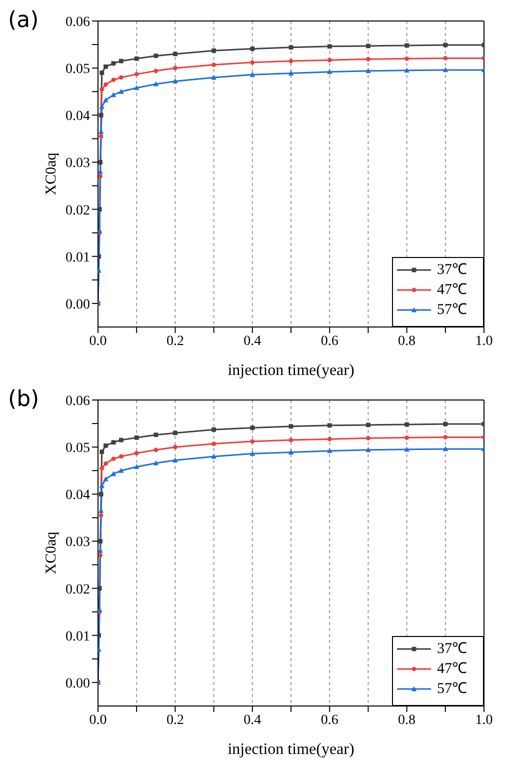  Describe the element at coordinates (484, 341) in the screenshot. I see `x-tick-label: 1.0` at that location.